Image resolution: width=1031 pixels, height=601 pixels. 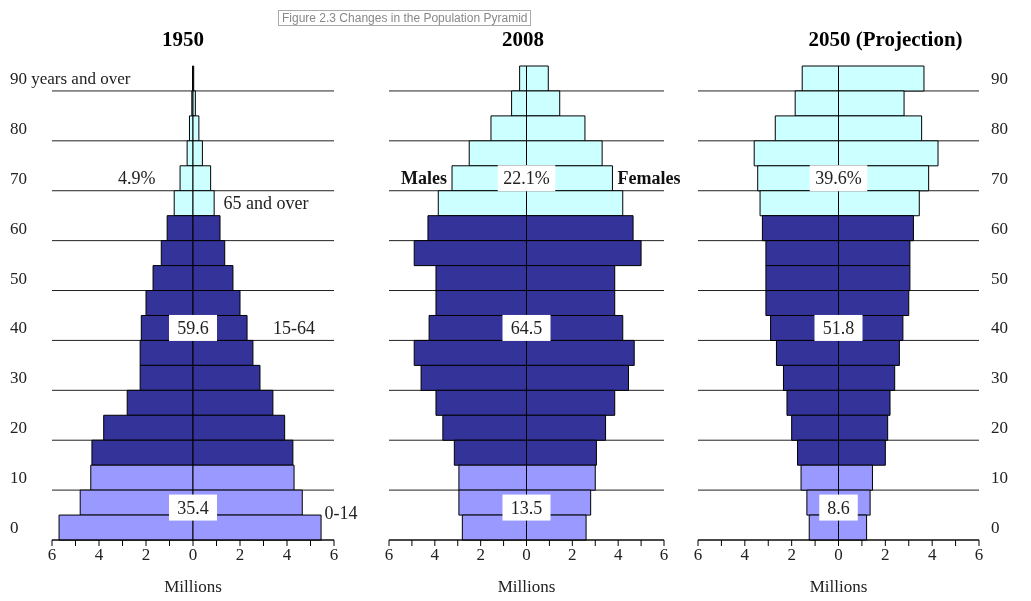 What do you see at coordinates (293, 327) in the screenshot?
I see `annotation: 15-64` at bounding box center [293, 327].